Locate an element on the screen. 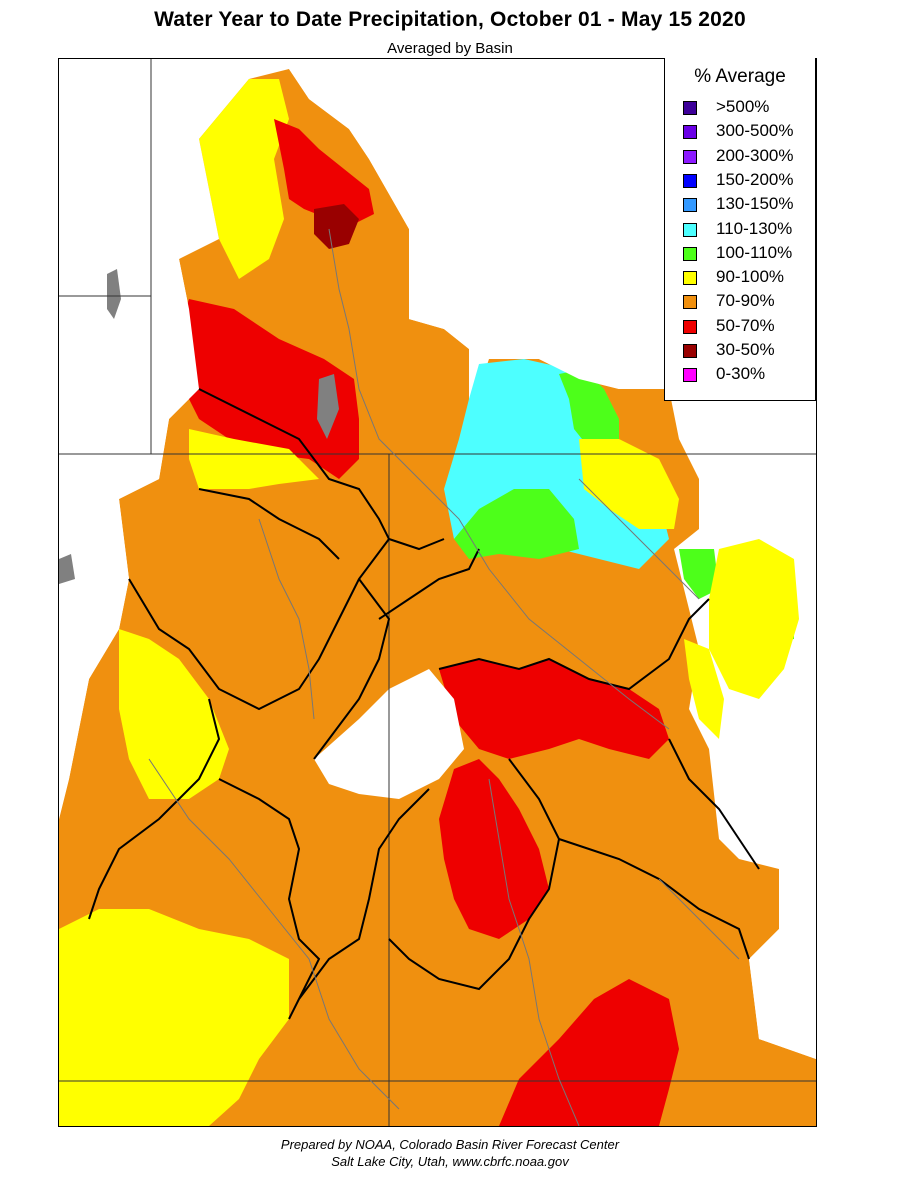  legend-label: 70-90% is located at coordinates (745, 301).